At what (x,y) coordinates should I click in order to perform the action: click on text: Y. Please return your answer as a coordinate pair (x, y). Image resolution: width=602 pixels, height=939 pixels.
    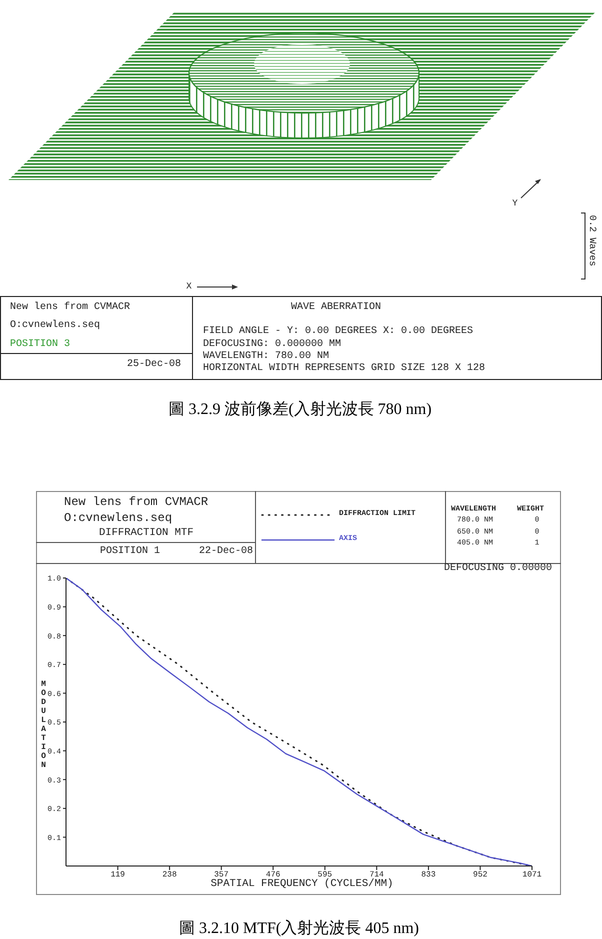
    Looking at the image, I should click on (515, 203).